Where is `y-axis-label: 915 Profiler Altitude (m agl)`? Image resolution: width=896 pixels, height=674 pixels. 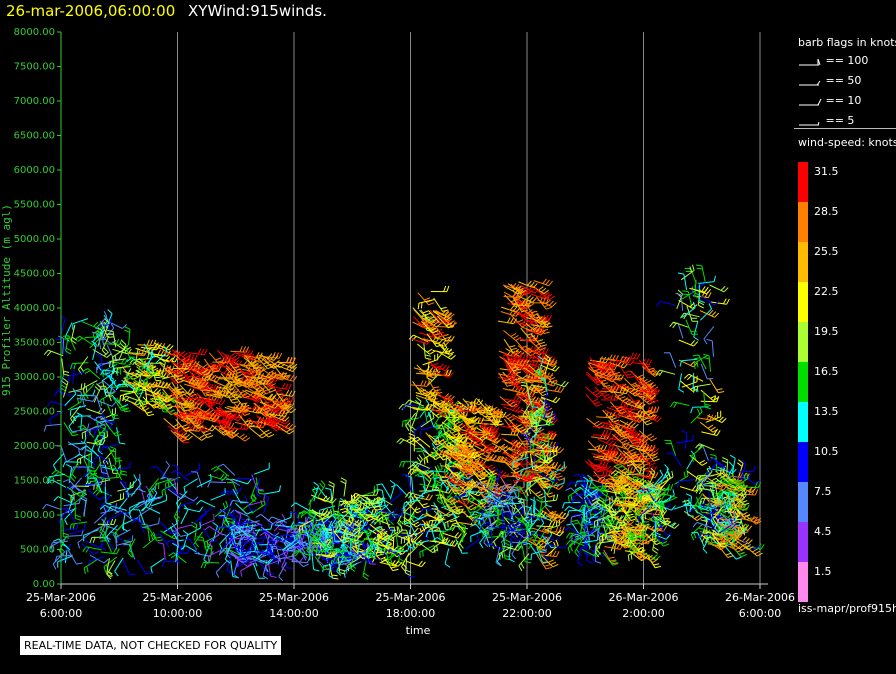 y-axis-label: 915 Profiler Altitude (m agl) is located at coordinates (6, 300).